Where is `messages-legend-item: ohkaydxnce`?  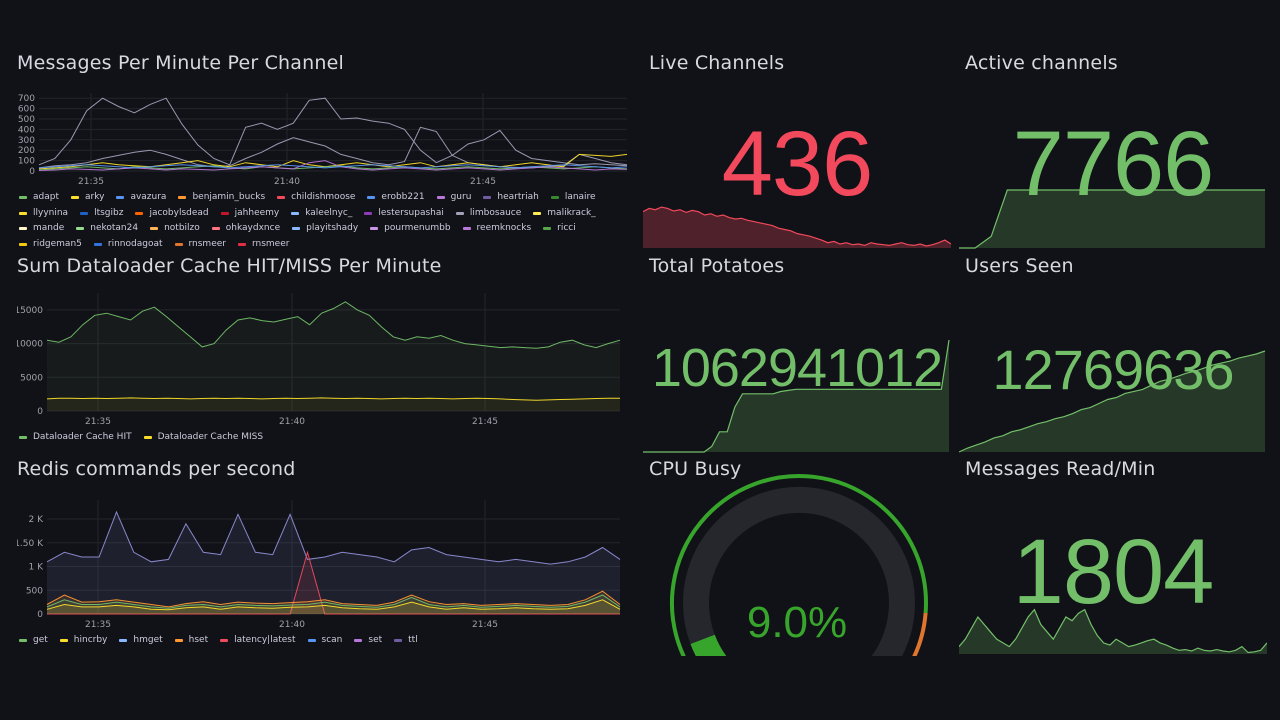
messages-legend-item: ohkaydxnce is located at coordinates (245, 229).